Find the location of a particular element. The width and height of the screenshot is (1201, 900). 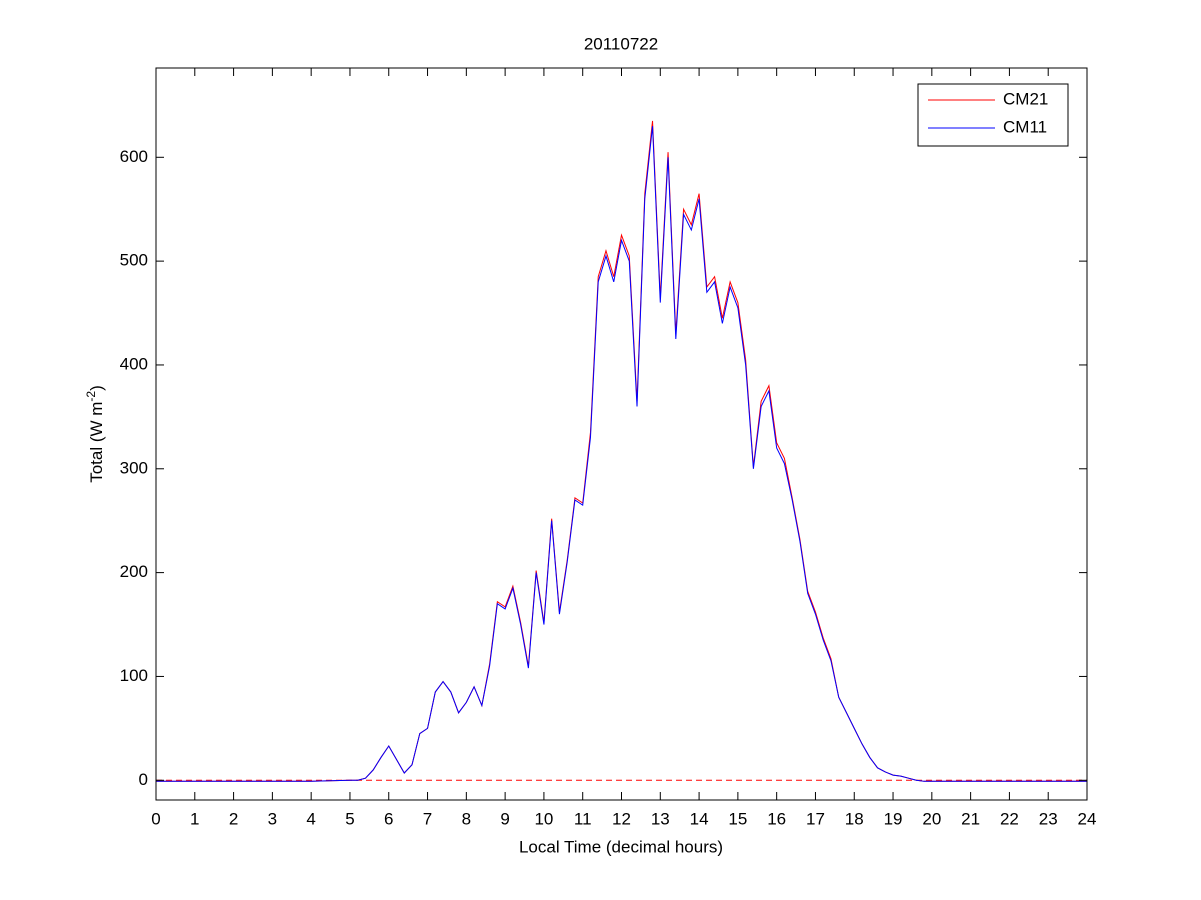

y-tick-label: 0 is located at coordinates (143, 779).